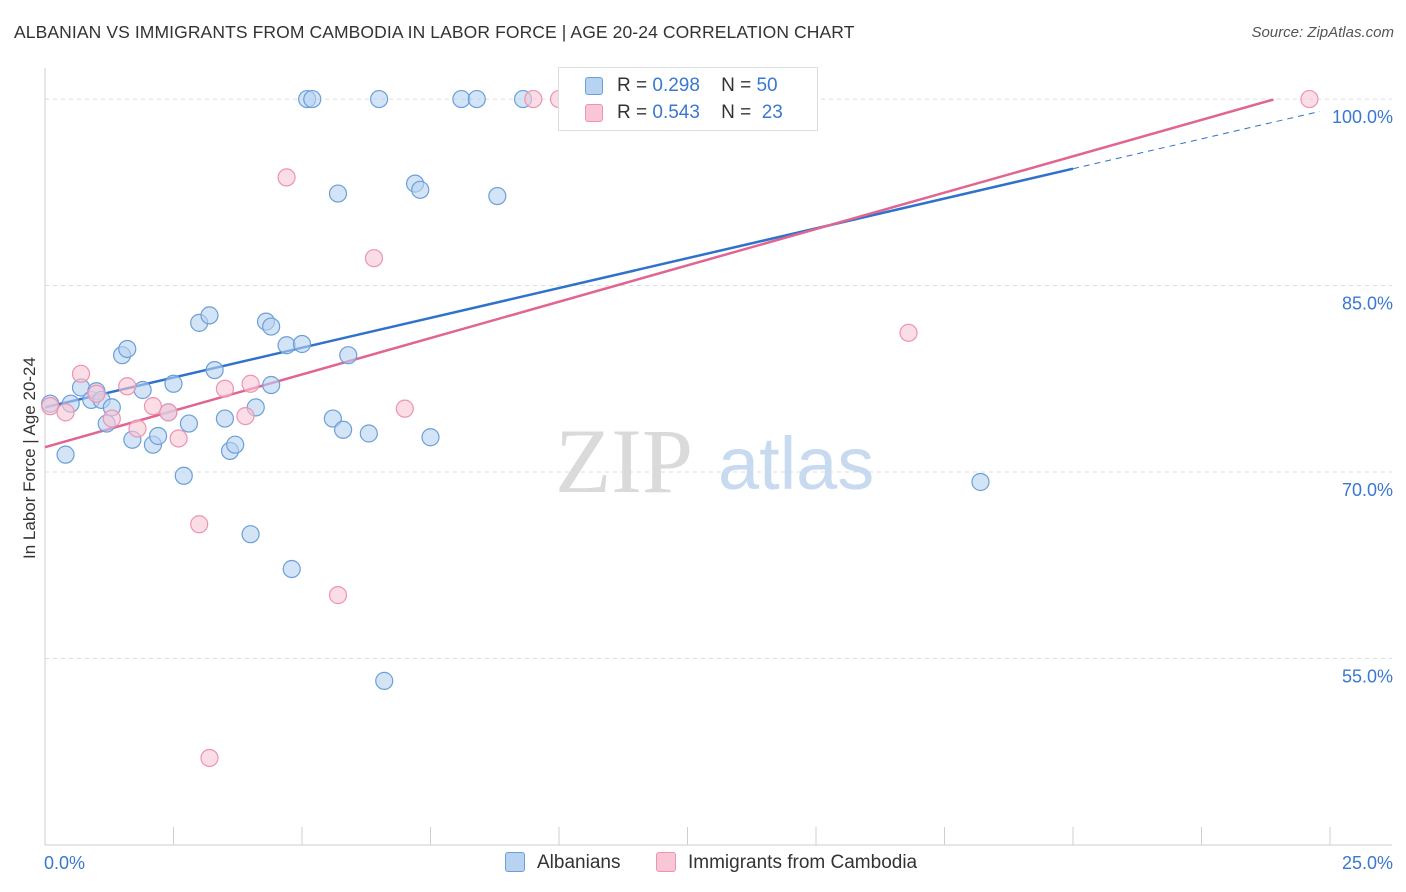  I want to click on bottom-legend-swatch-cambodia, so click(666, 862).